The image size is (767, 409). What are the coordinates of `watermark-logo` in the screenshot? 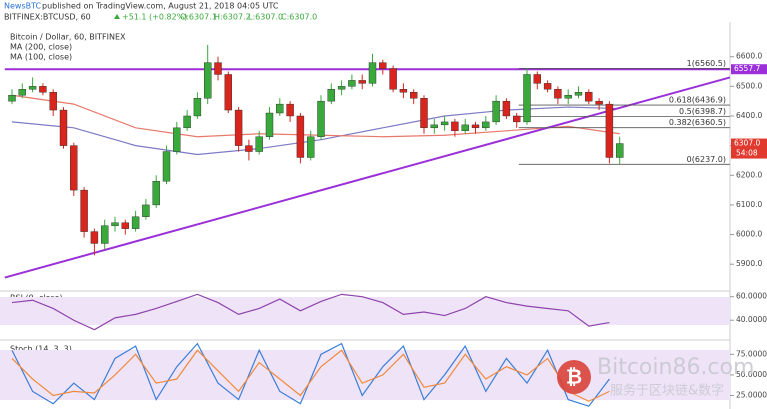 It's located at (574, 377).